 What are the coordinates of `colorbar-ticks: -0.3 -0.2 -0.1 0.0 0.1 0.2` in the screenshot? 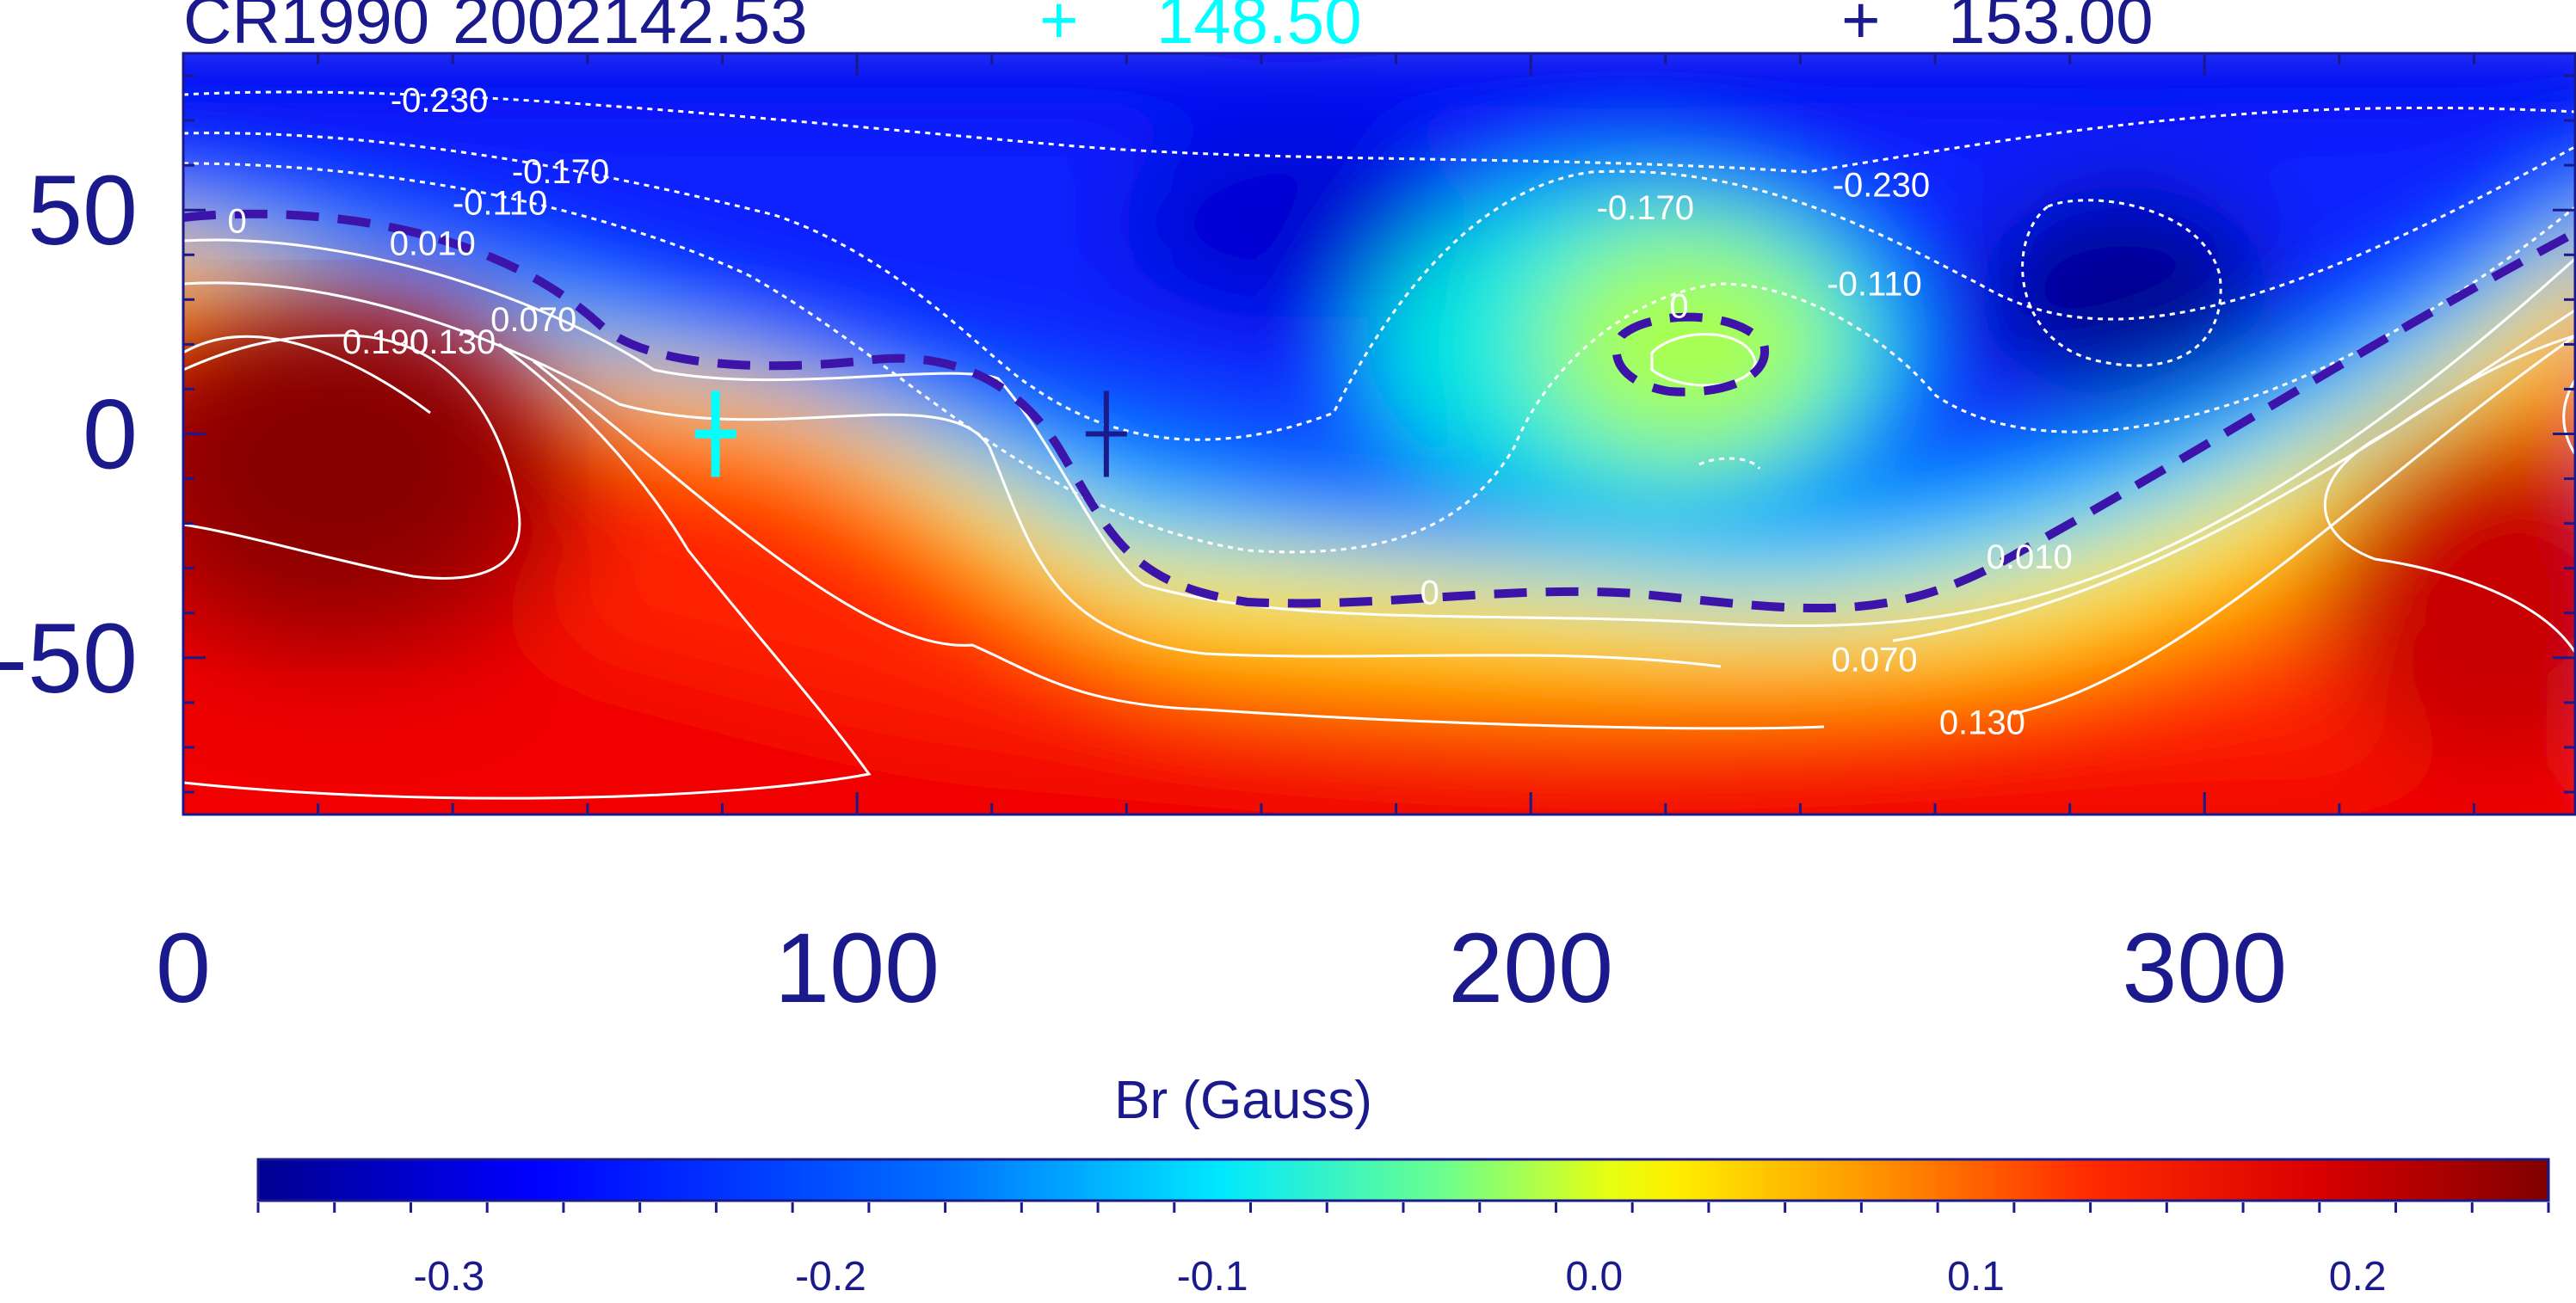 It's located at (1403, 1251).